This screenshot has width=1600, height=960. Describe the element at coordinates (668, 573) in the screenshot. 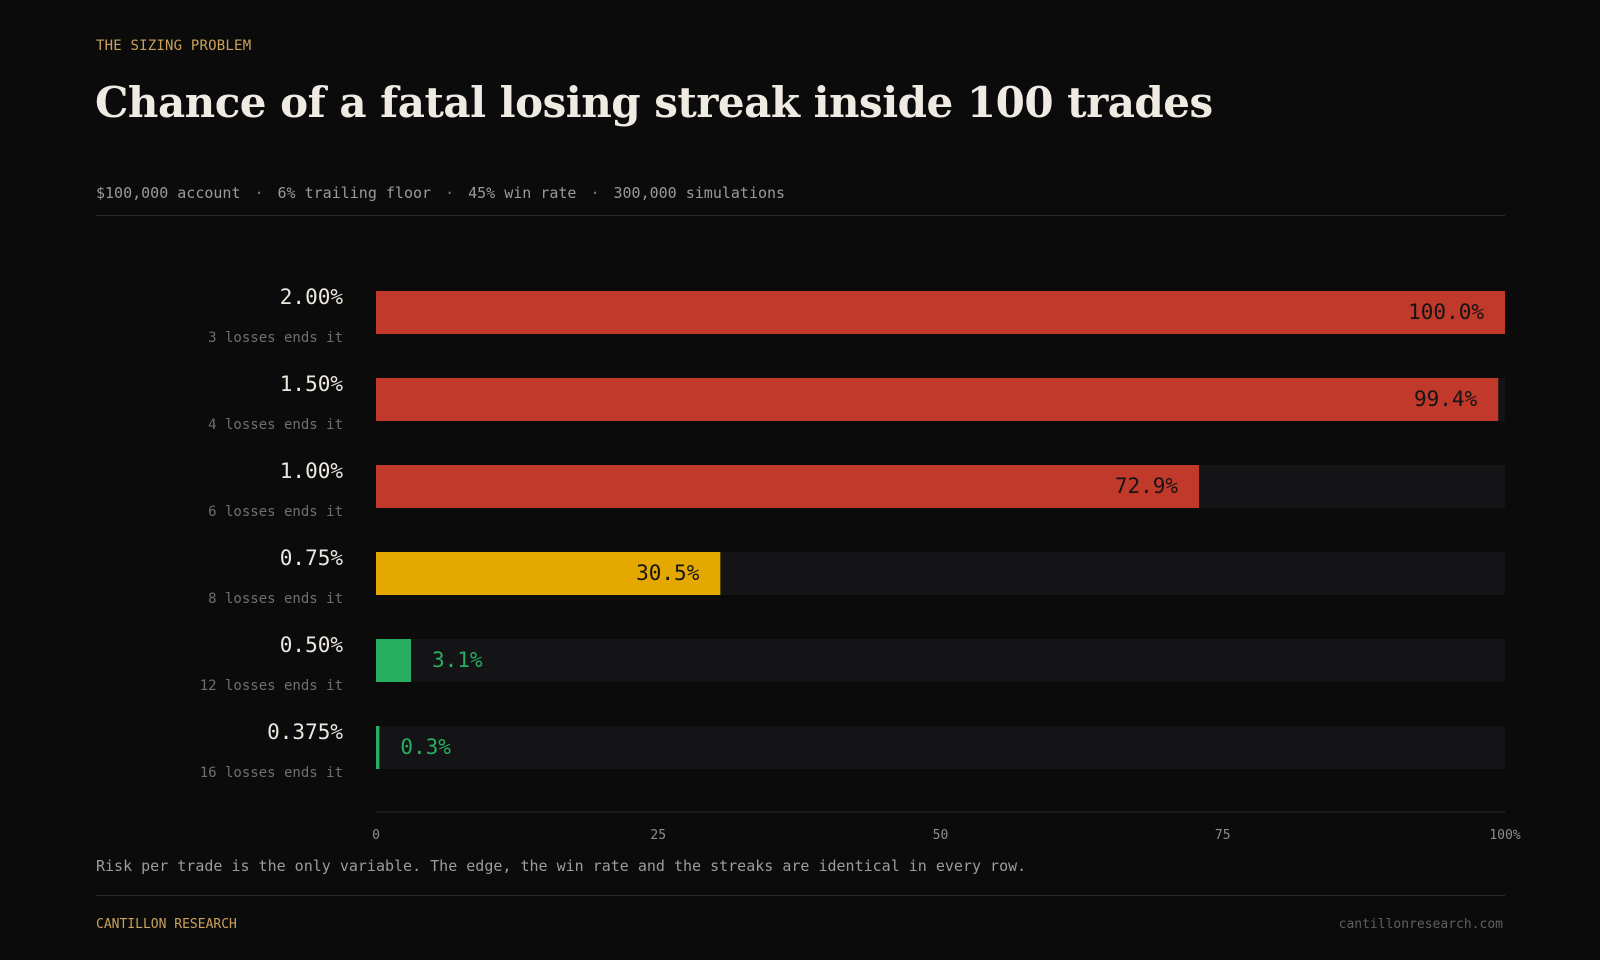

I see `value-label: 30.5%` at that location.